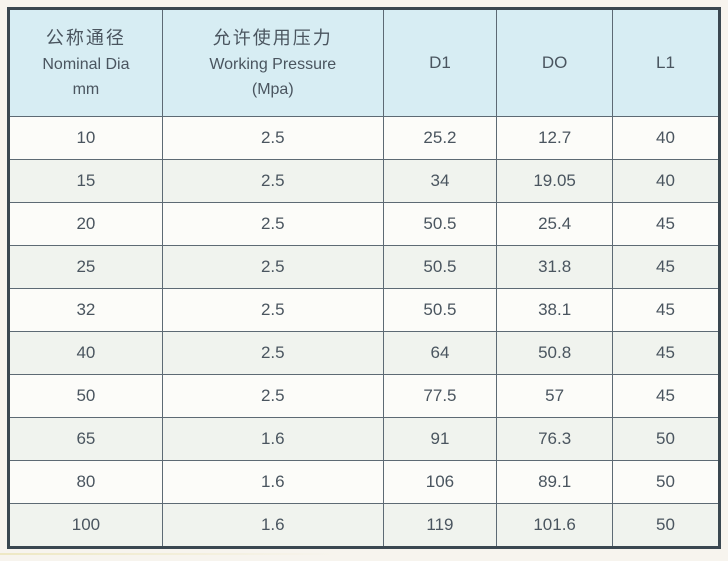  Describe the element at coordinates (554, 353) in the screenshot. I see `cell-do: 50.8` at that location.